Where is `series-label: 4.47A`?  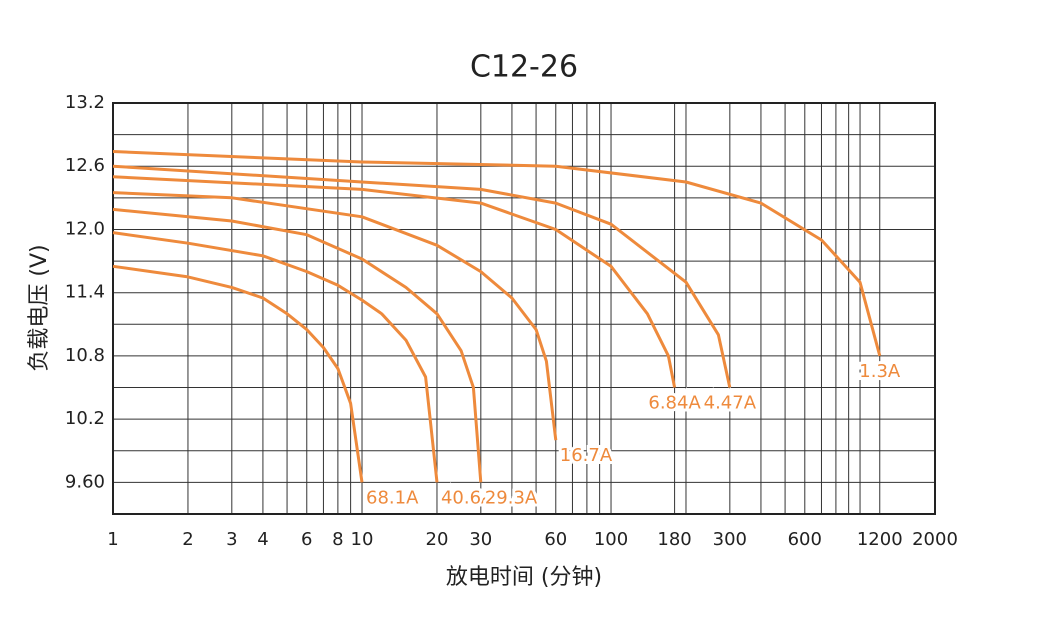
series-label: 4.47A is located at coordinates (730, 403).